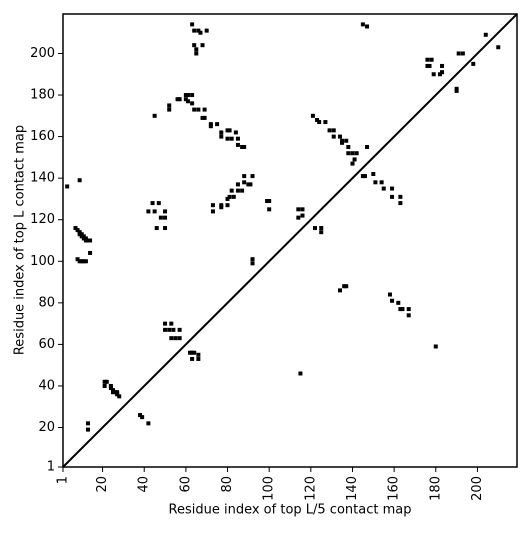  I want to click on x-tick-label: 200, so click(477, 488).